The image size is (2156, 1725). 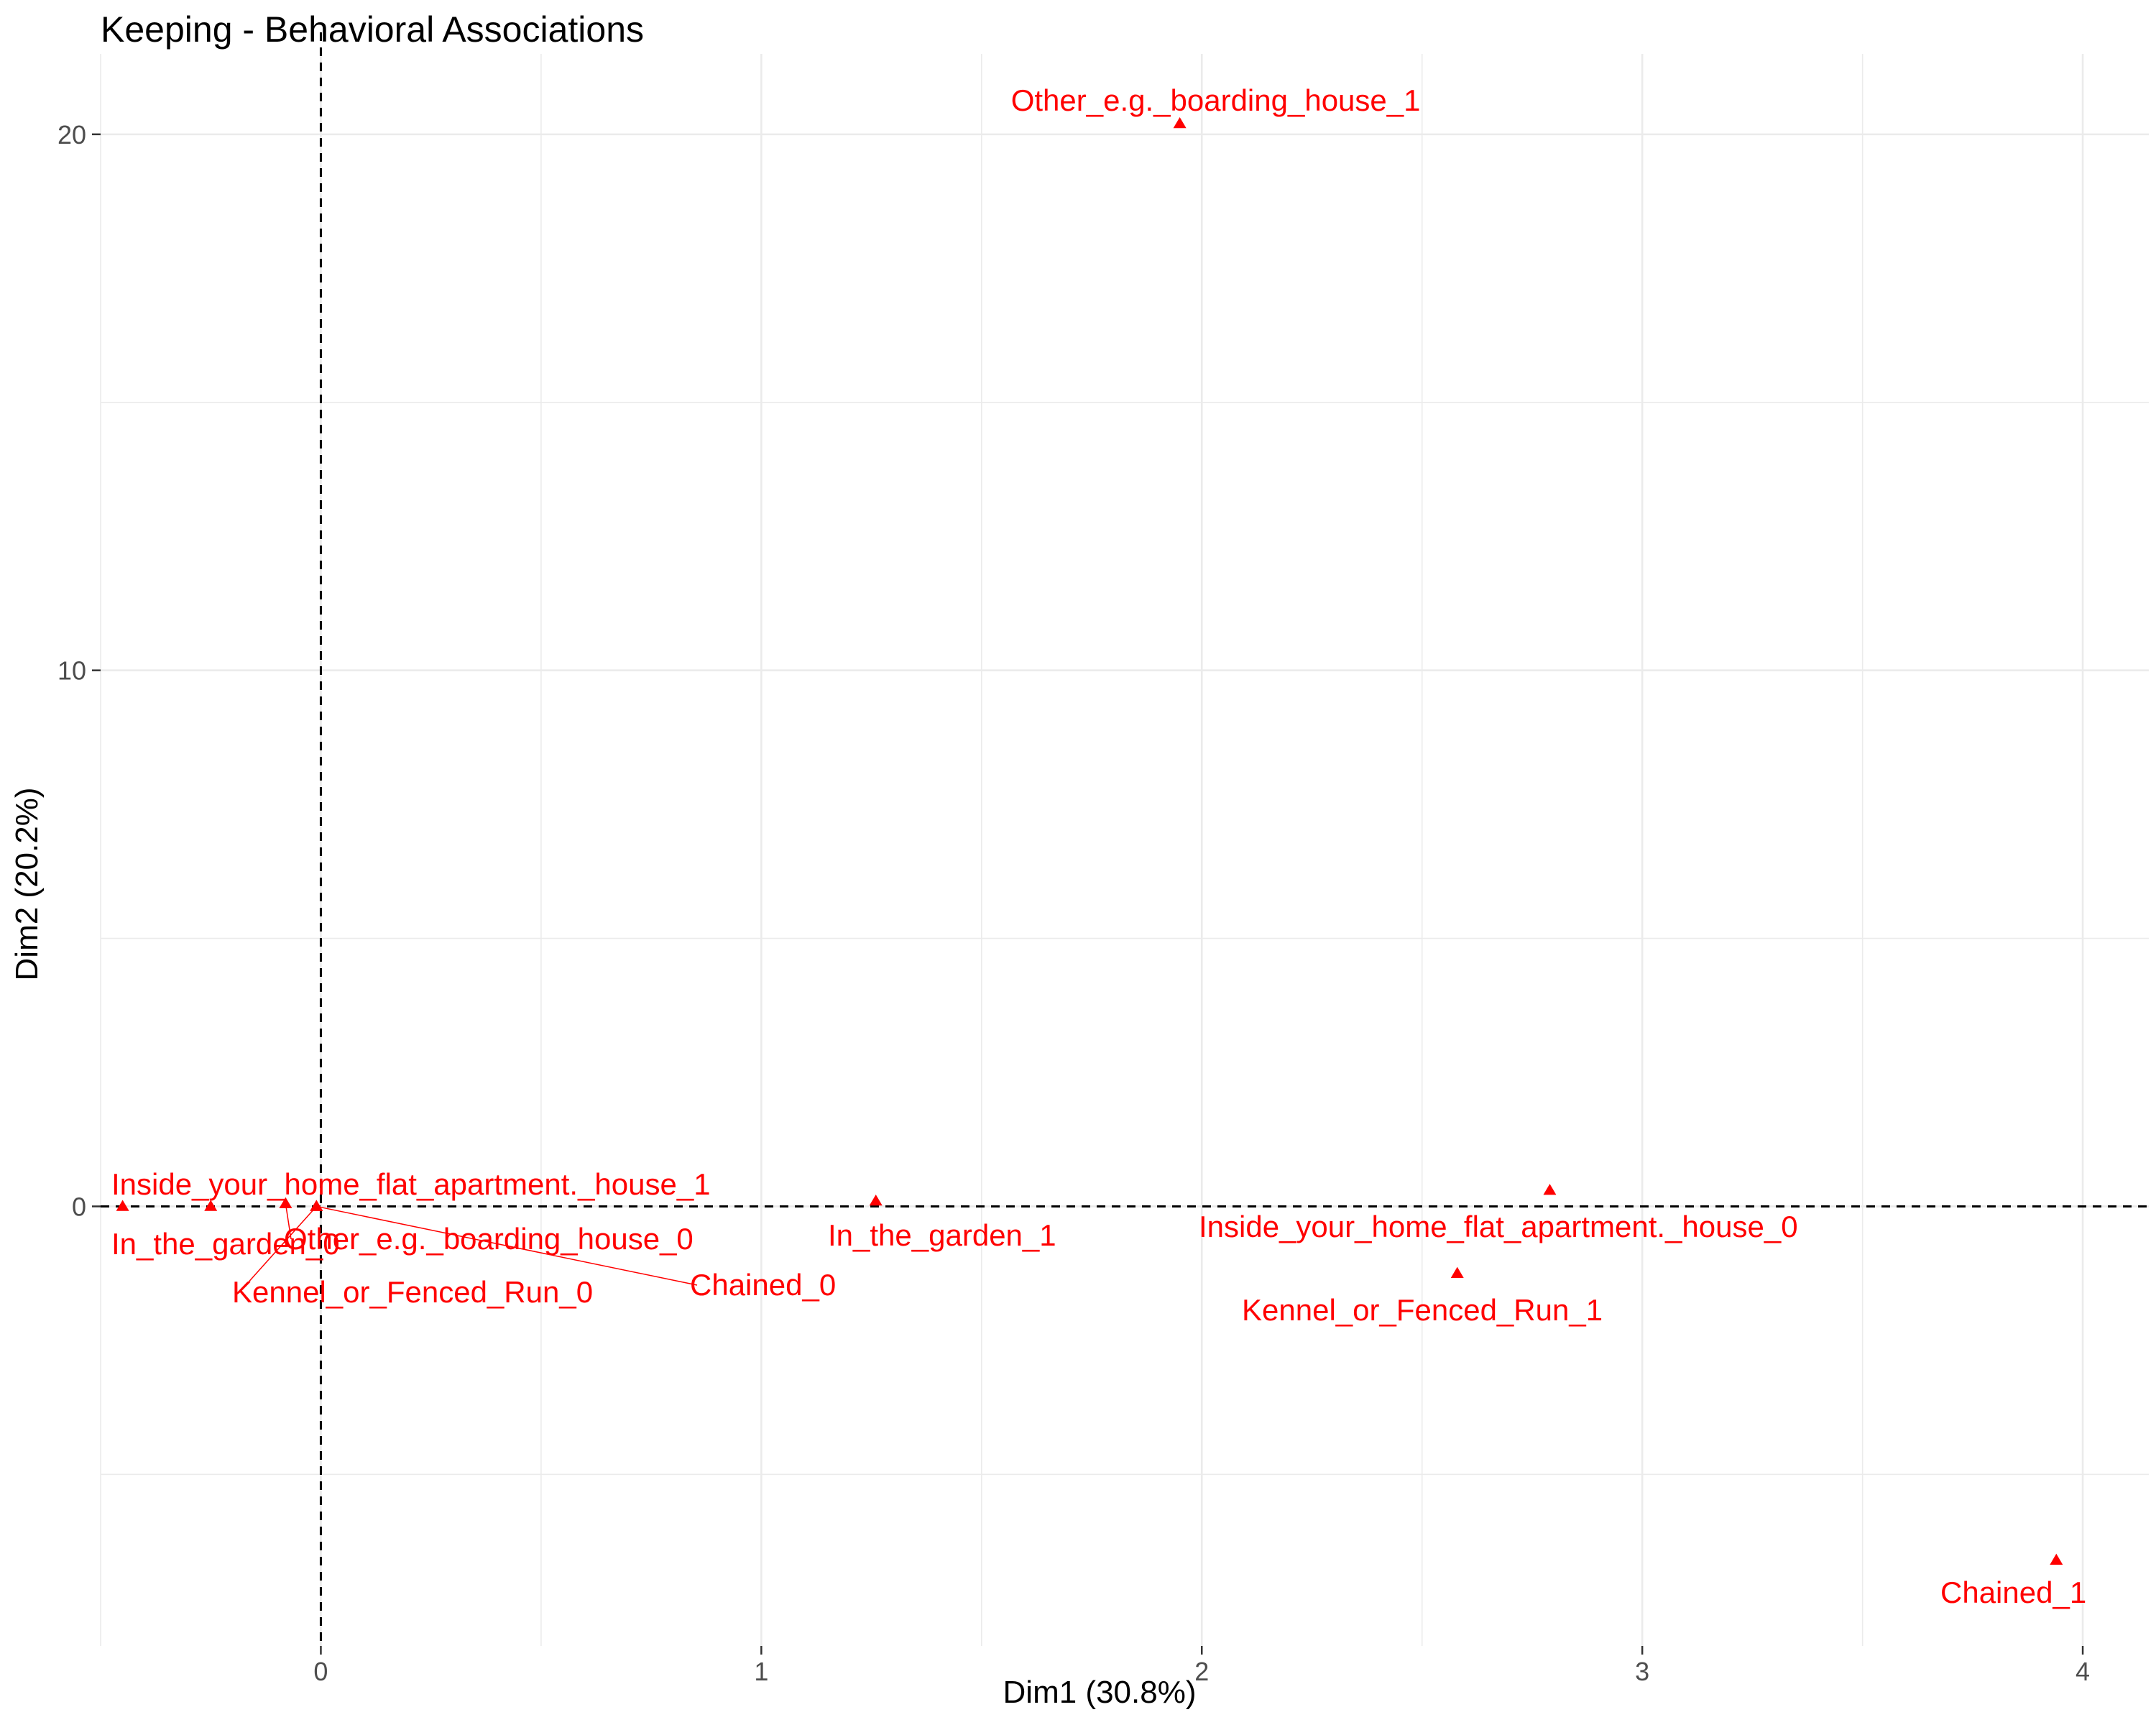 I want to click on x-tick-label: 4, so click(x=2083, y=1671).